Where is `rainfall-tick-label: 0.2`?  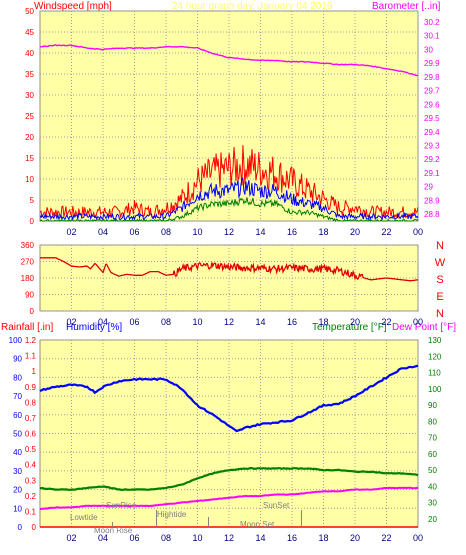
rainfall-tick-label: 0.2 is located at coordinates (31, 496).